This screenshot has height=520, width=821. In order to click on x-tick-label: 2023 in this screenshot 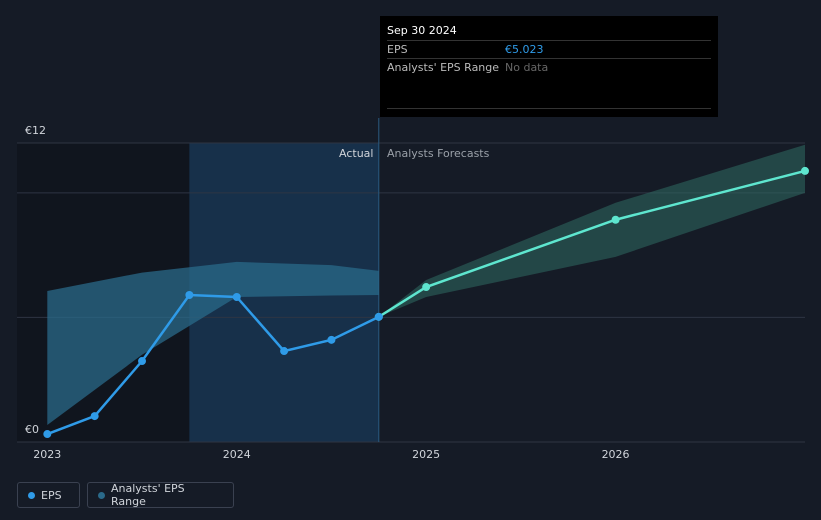, I will do `click(47, 454)`.